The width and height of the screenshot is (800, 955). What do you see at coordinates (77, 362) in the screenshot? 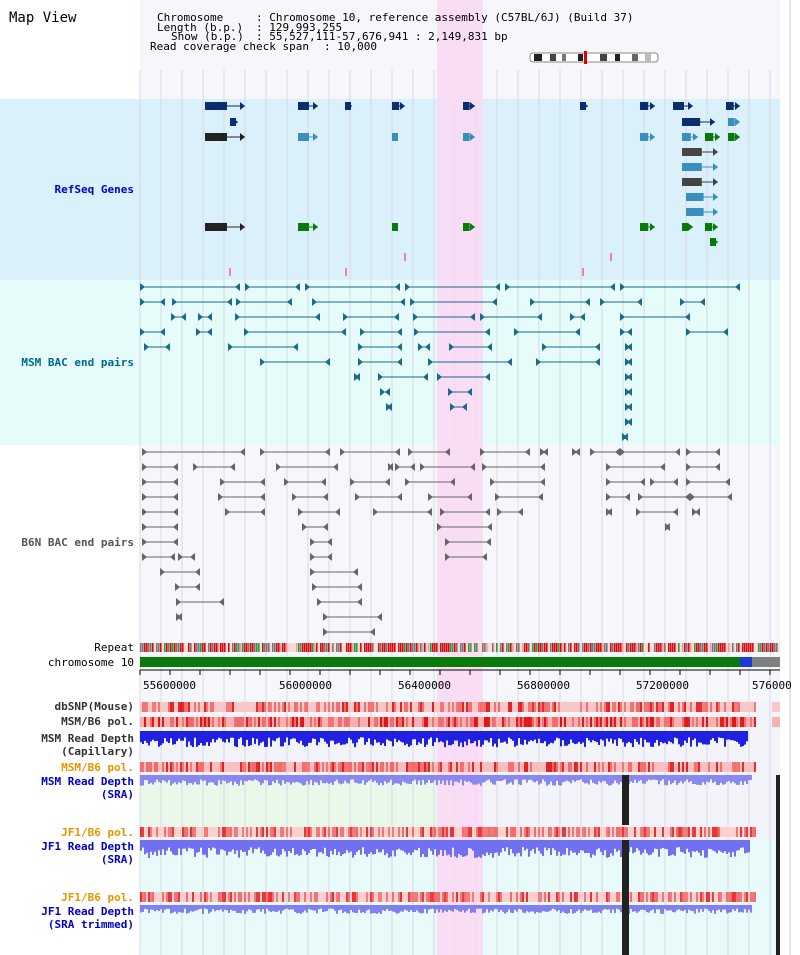
I see `track-label-msm-bac: MSM BAC end pairs` at bounding box center [77, 362].